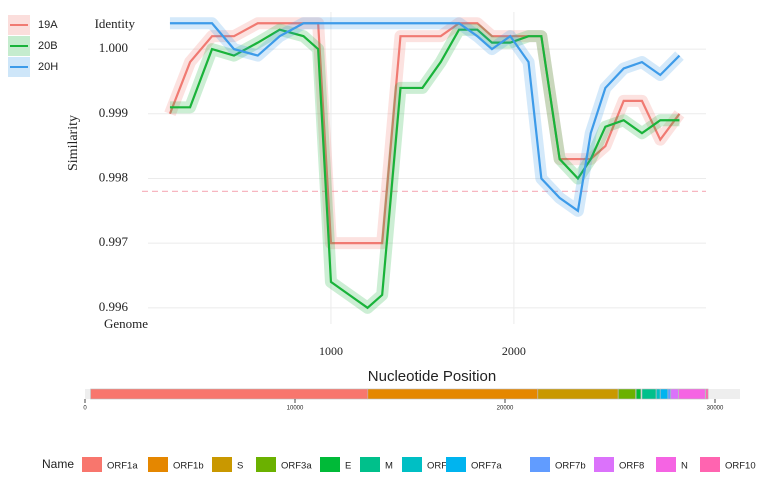 The width and height of the screenshot is (766, 479). Describe the element at coordinates (514, 351) in the screenshot. I see `x-tick-label: 2000` at that location.